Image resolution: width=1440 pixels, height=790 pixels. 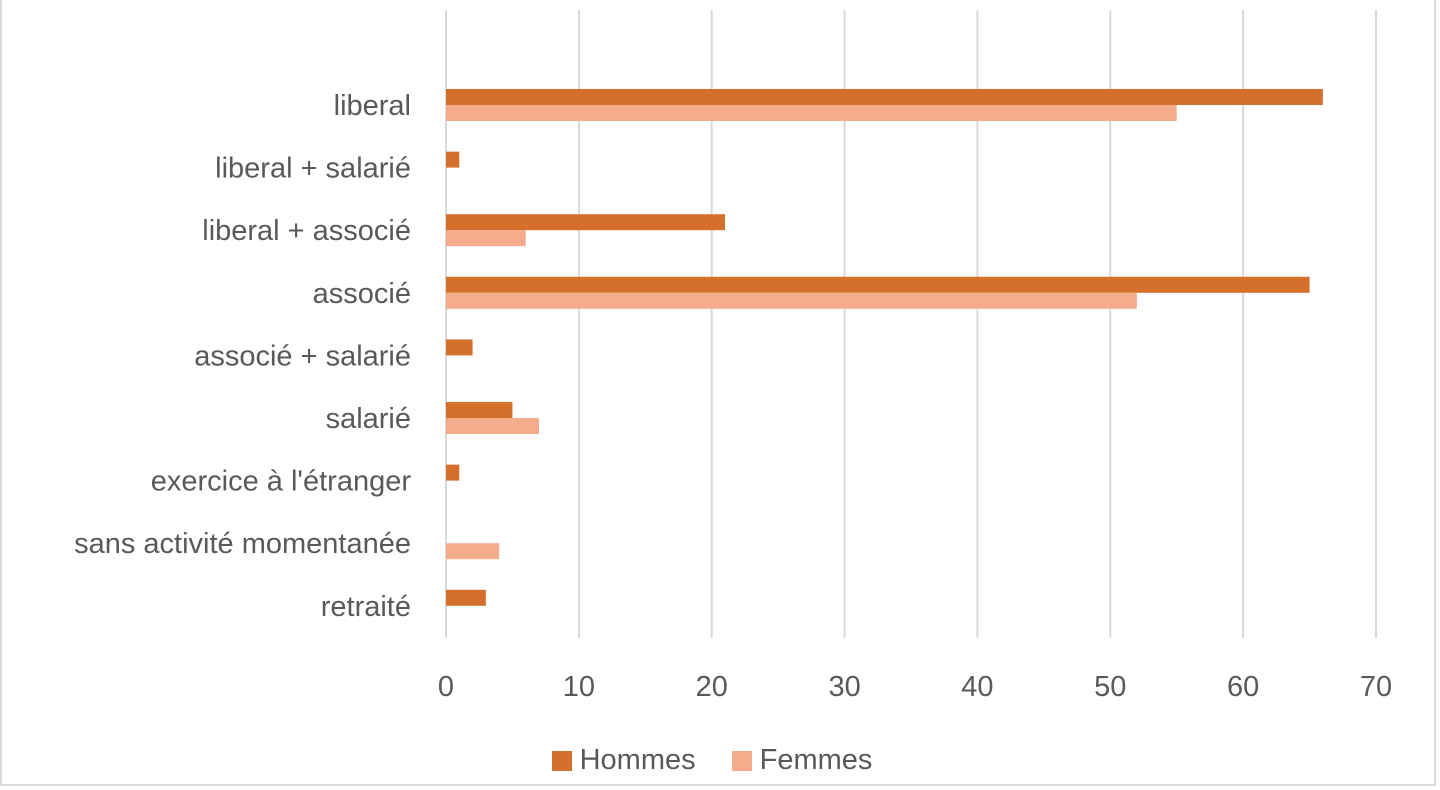 What do you see at coordinates (306, 231) in the screenshot?
I see `category-label: liberal + associé` at bounding box center [306, 231].